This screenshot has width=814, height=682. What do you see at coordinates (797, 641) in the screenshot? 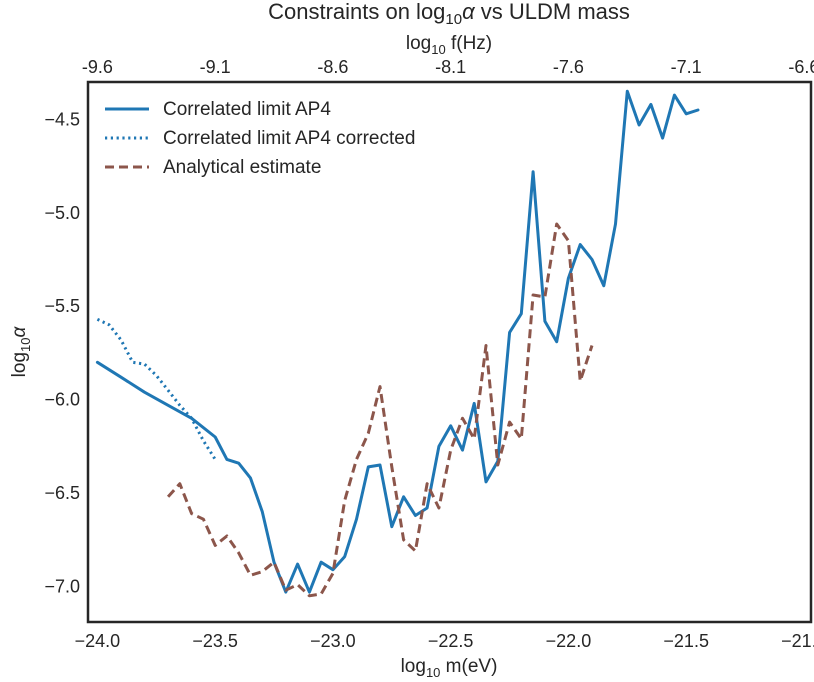
I see `x-tick-label: −21.0` at bounding box center [797, 641].